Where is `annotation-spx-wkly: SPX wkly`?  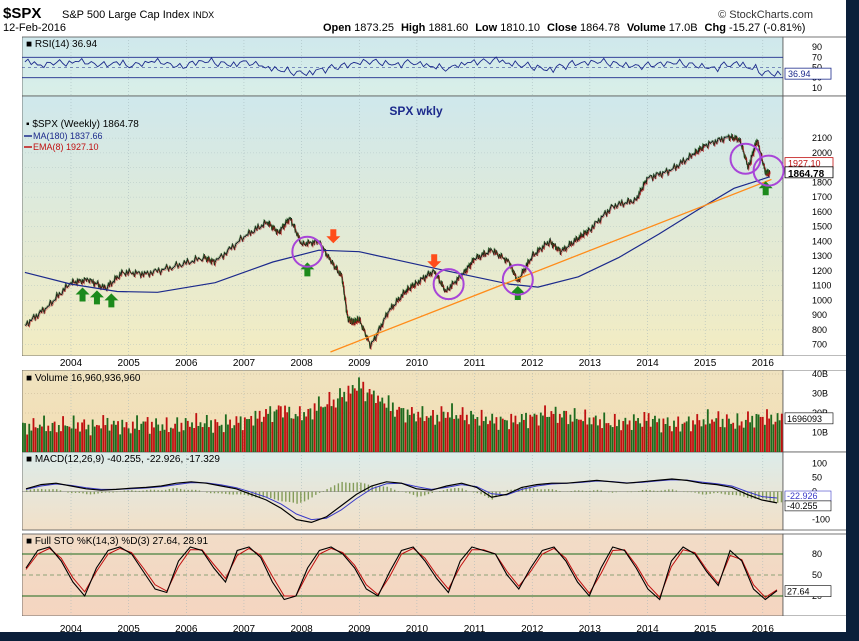
annotation-spx-wkly: SPX wkly is located at coordinates (416, 111).